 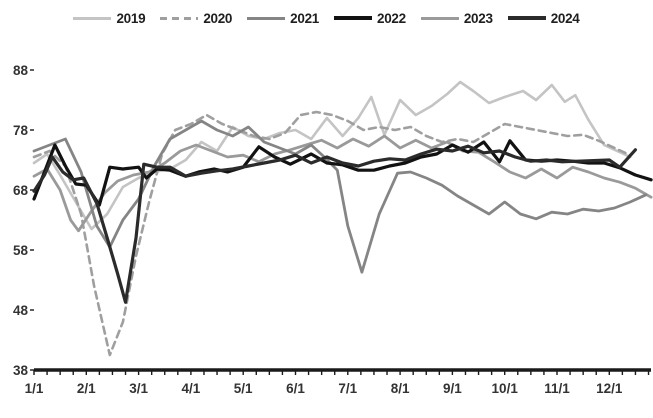 I want to click on y-tick-label: 38, so click(x=21, y=370).